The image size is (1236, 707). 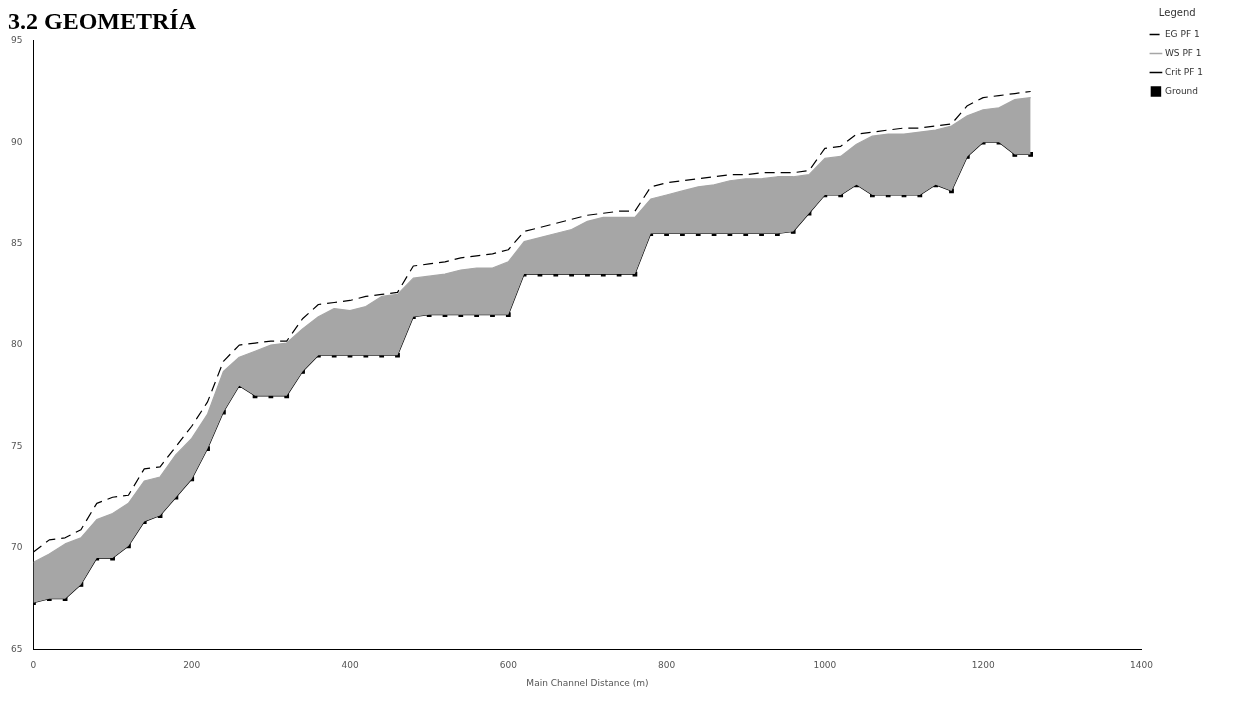 What do you see at coordinates (666, 665) in the screenshot?
I see `x-tick-label: 800` at bounding box center [666, 665].